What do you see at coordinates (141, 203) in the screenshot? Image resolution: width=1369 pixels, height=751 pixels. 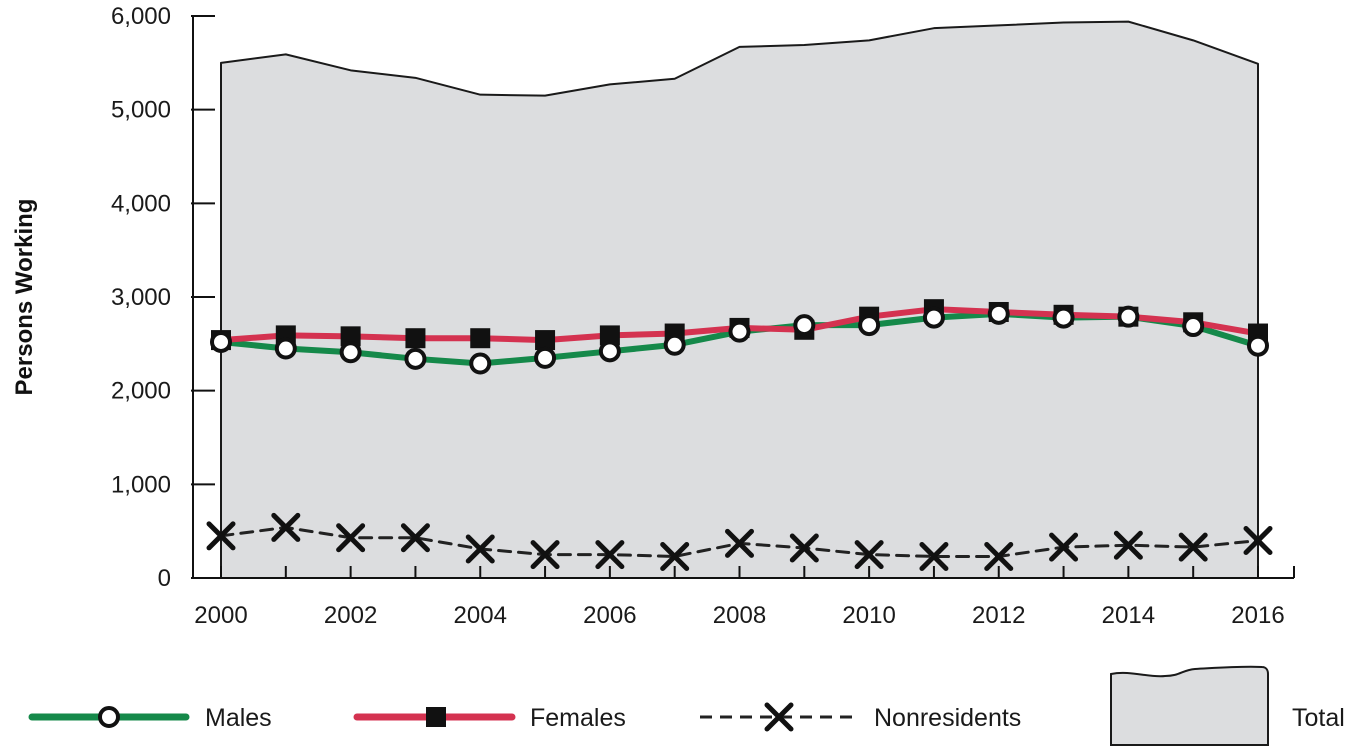 I see `y-tick-label: 4,000` at bounding box center [141, 203].